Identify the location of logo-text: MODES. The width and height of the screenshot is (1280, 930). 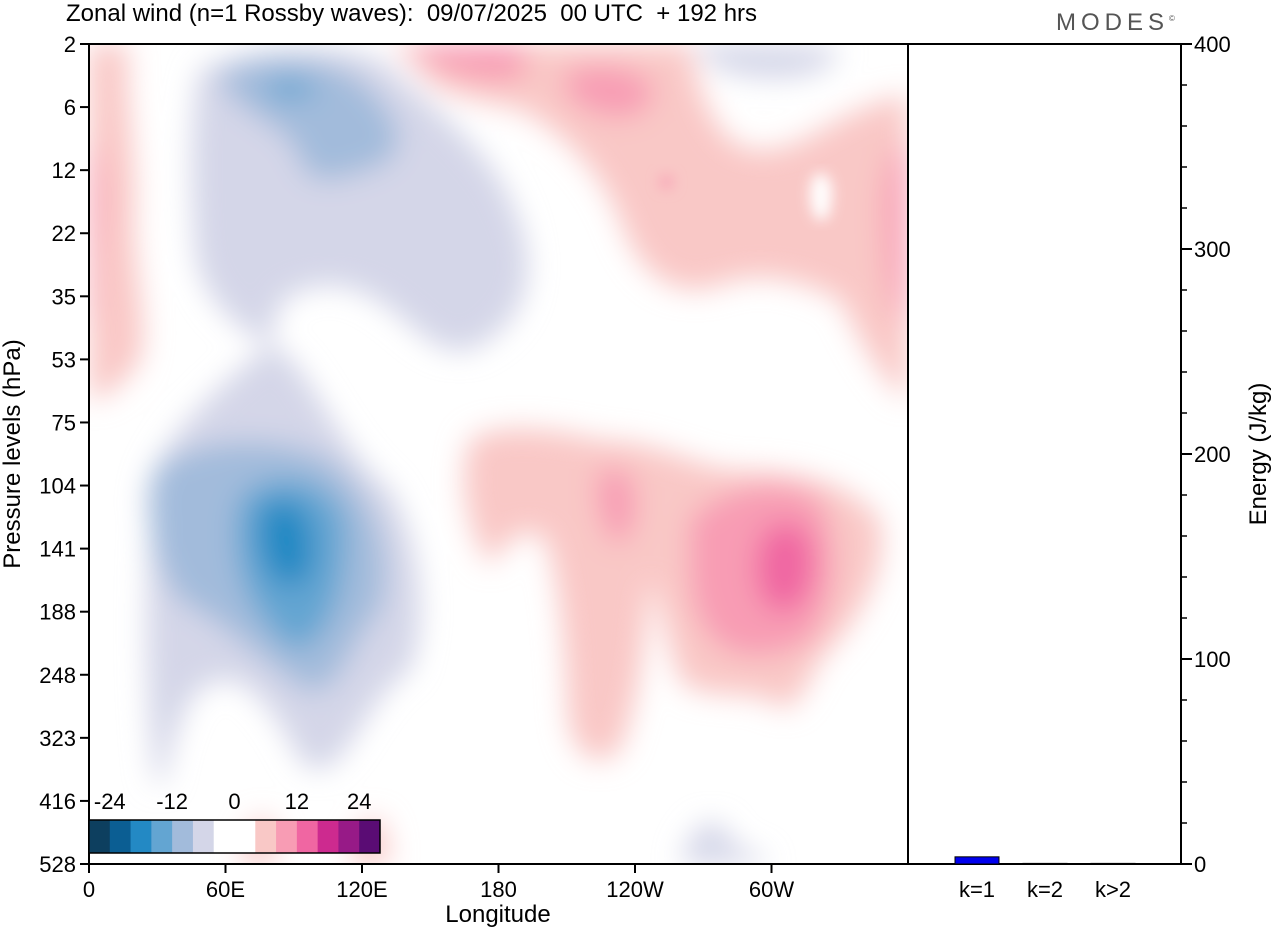
(1113, 22).